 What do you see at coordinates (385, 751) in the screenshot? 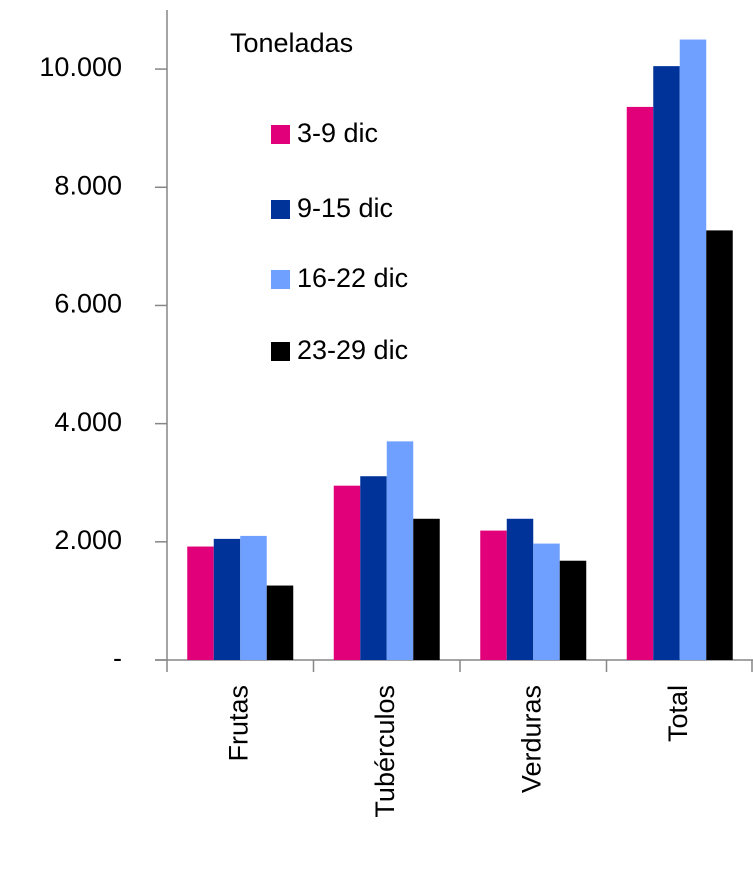
I see `x-tick-label: Tubérculos` at bounding box center [385, 751].